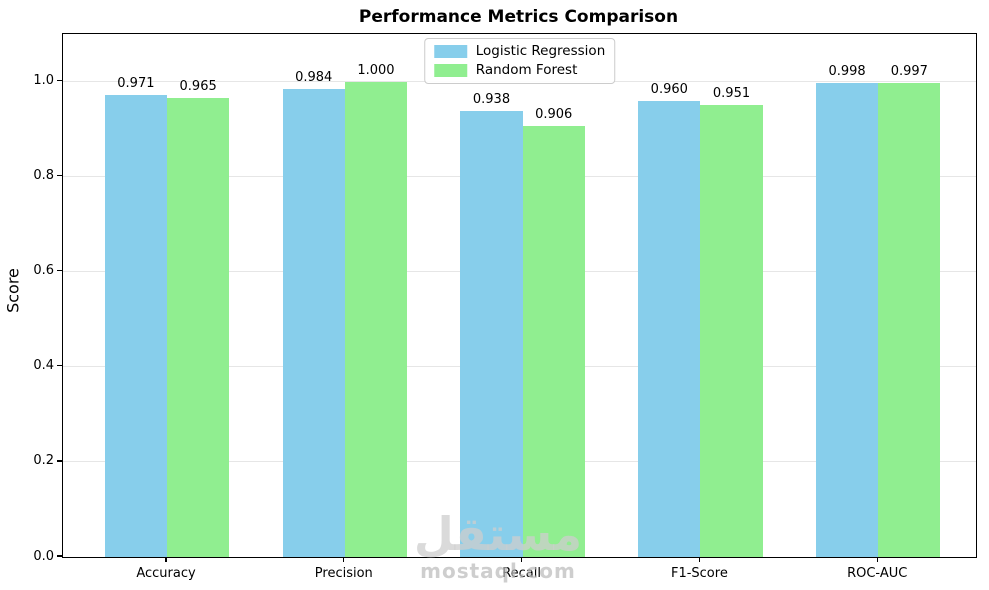  What do you see at coordinates (731, 93) in the screenshot?
I see `bar-value-label: 0.951` at bounding box center [731, 93].